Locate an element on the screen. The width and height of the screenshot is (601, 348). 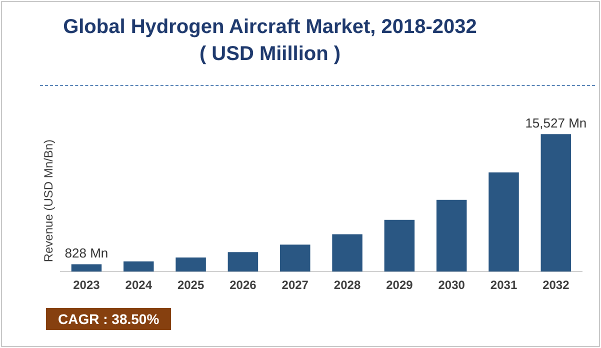
x-tick-label: 2030 is located at coordinates (452, 285).